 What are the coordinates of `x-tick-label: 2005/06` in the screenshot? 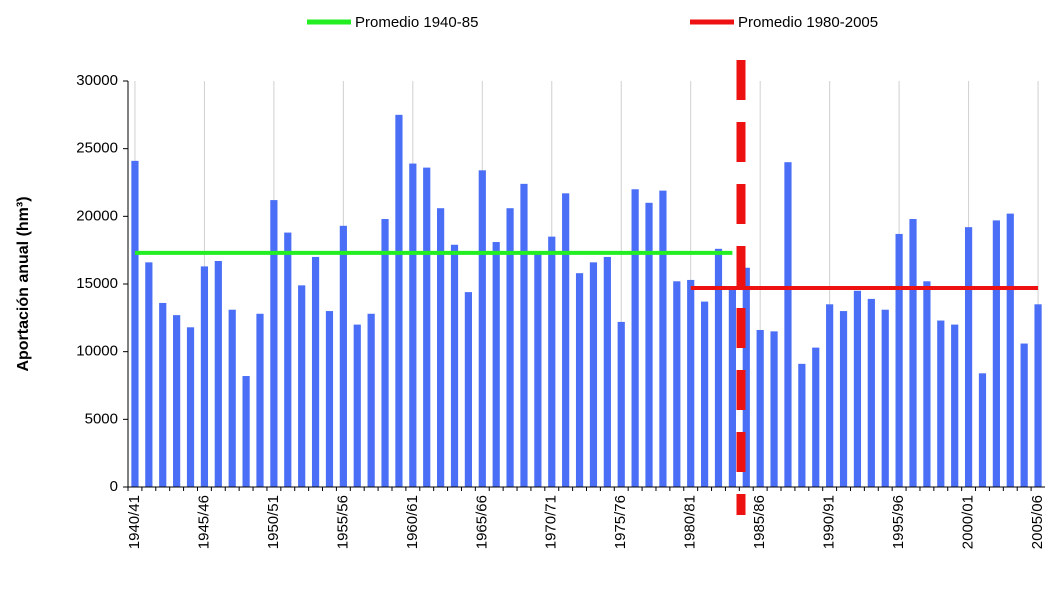 It's located at (1037, 522).